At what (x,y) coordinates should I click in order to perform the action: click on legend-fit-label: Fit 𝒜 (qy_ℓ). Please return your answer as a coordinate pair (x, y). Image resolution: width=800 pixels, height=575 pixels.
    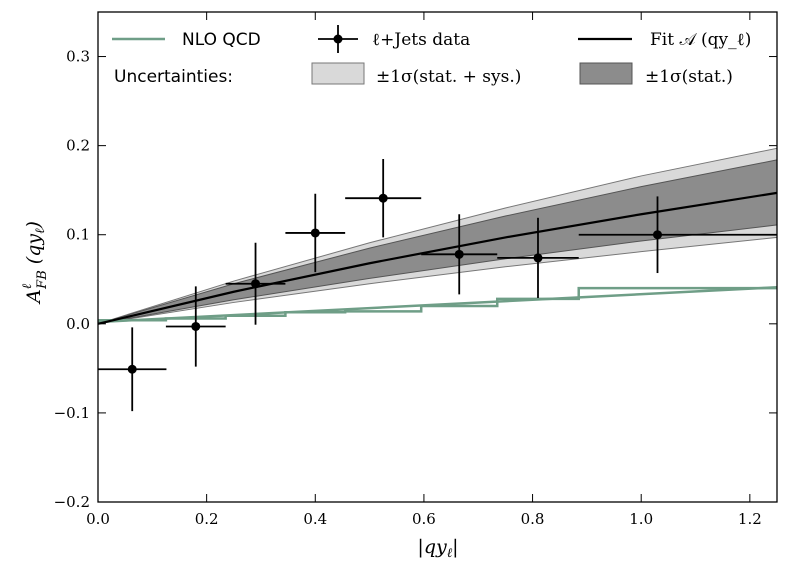
    Looking at the image, I should click on (700, 40).